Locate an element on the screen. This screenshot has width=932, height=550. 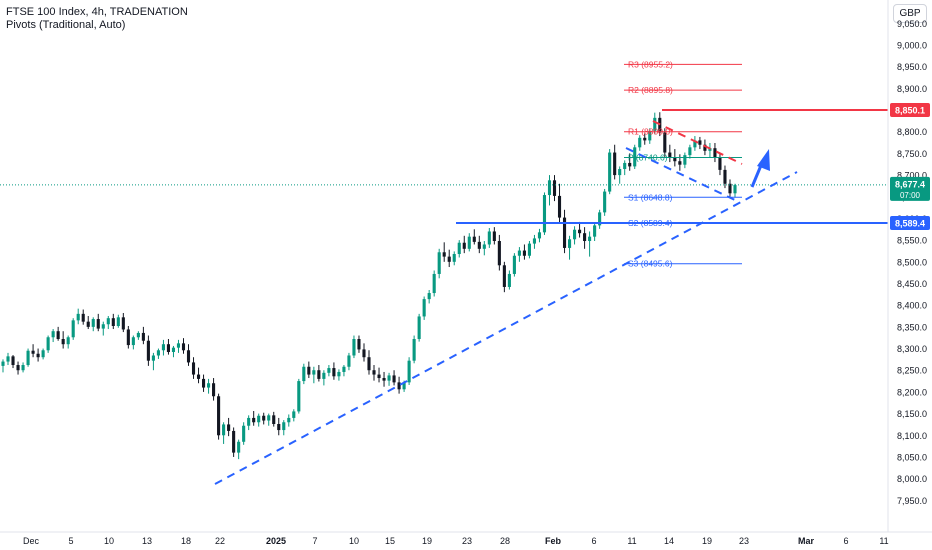
x-tick-label: 22 is located at coordinates (220, 541).